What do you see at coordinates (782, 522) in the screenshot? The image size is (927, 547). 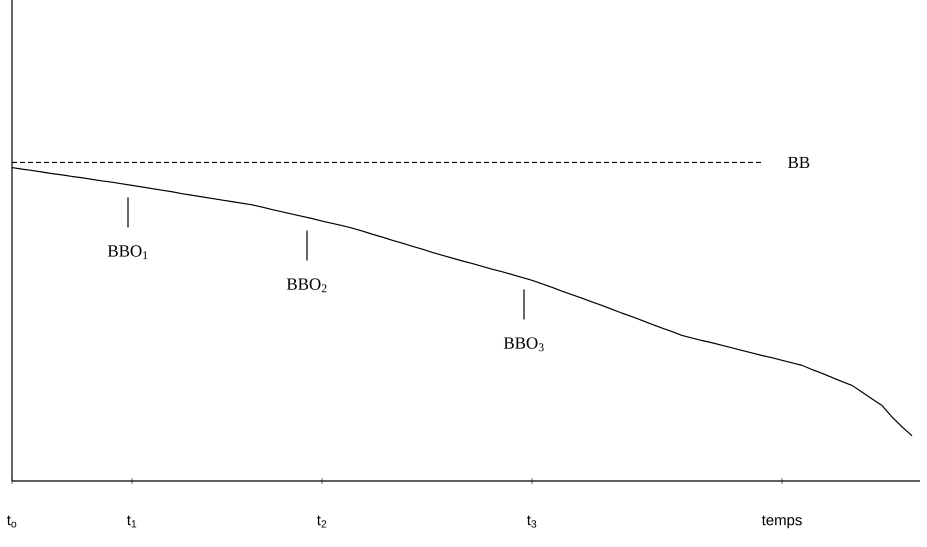 I see `x-tick-label: temps` at bounding box center [782, 522].